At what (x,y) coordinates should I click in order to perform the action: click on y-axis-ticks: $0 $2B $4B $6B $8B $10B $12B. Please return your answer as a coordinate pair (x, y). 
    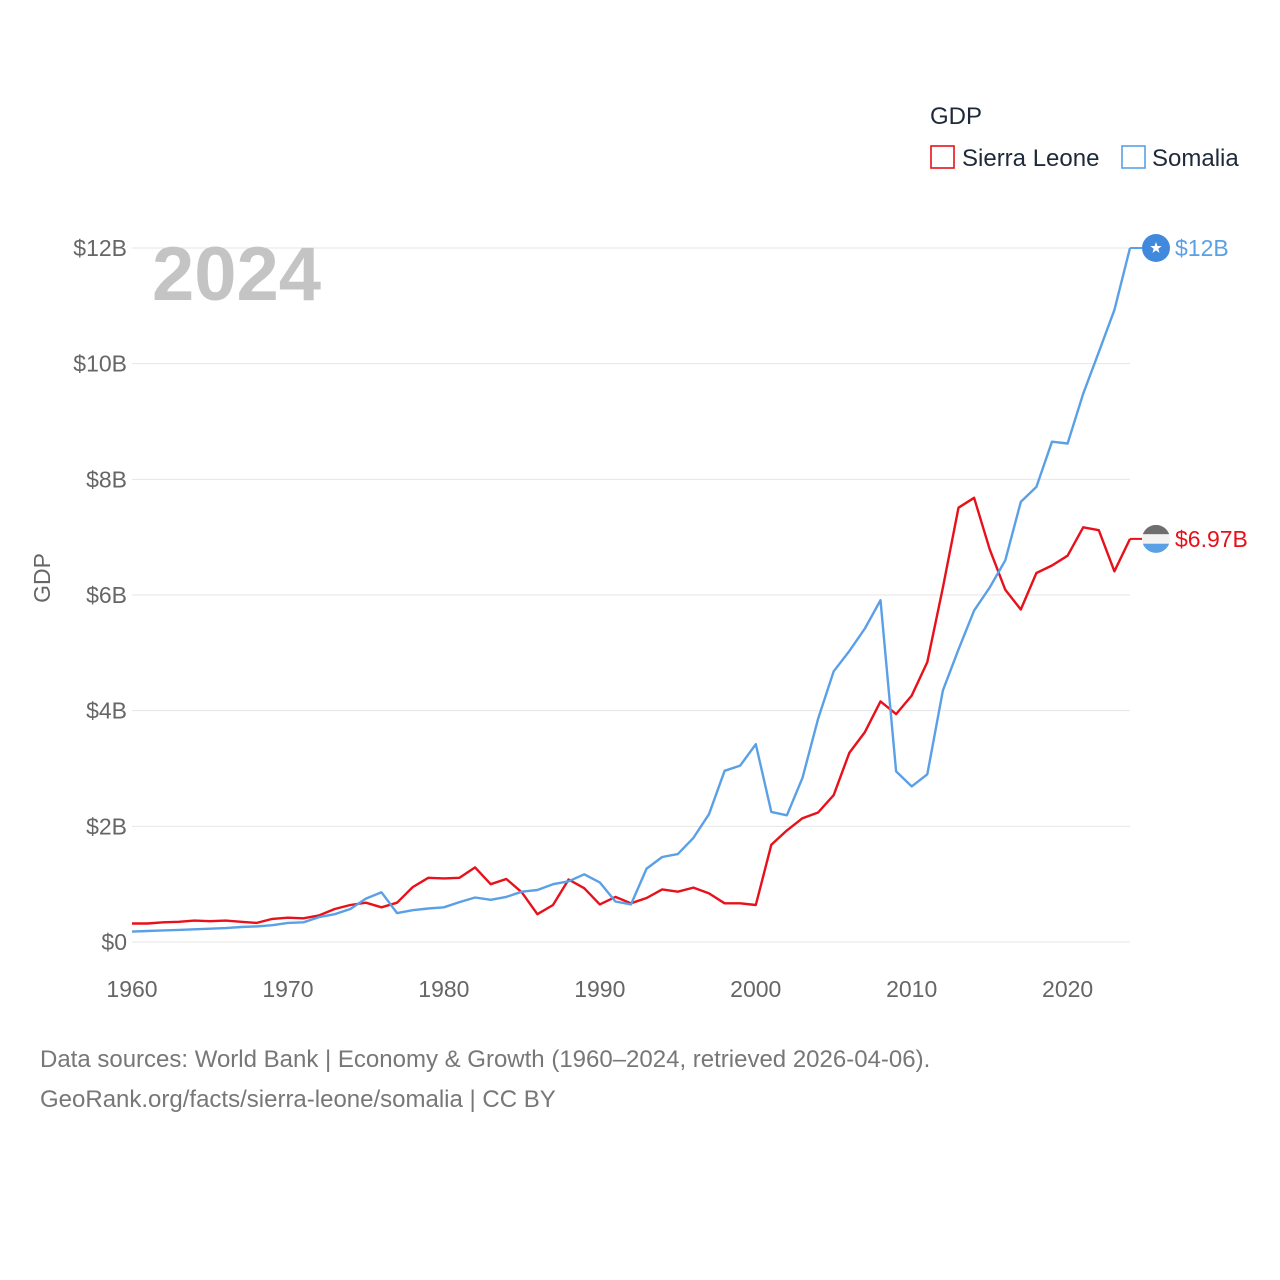
    Looking at the image, I should click on (100, 595).